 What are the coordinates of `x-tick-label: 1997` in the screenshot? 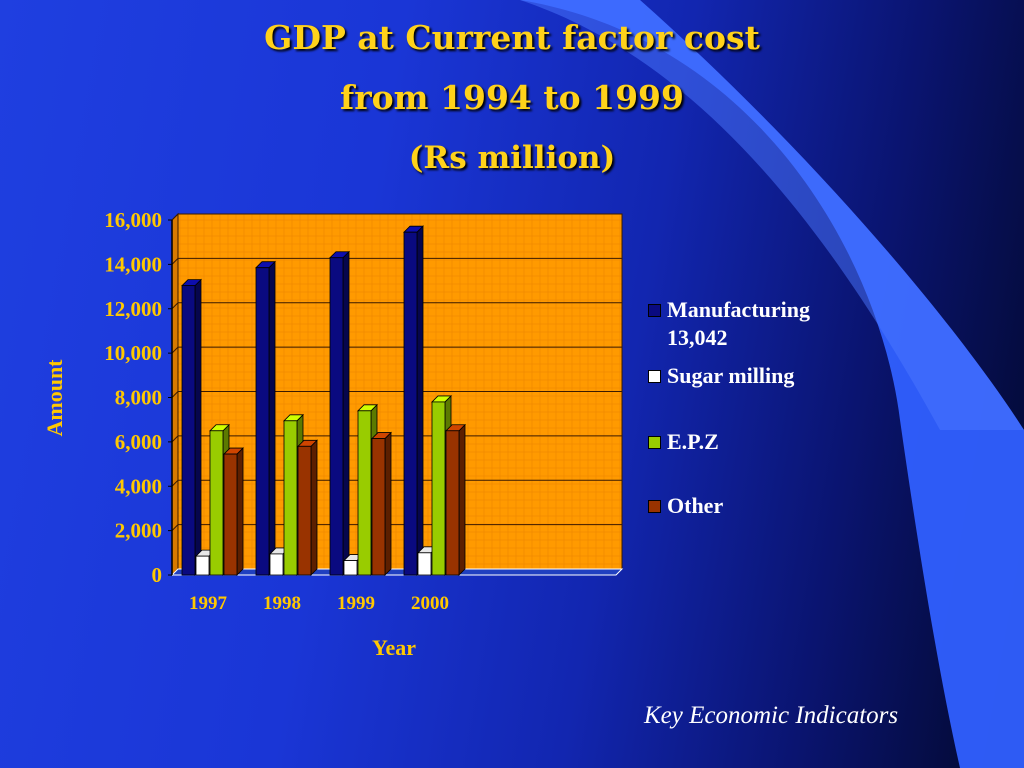 It's located at (208, 603).